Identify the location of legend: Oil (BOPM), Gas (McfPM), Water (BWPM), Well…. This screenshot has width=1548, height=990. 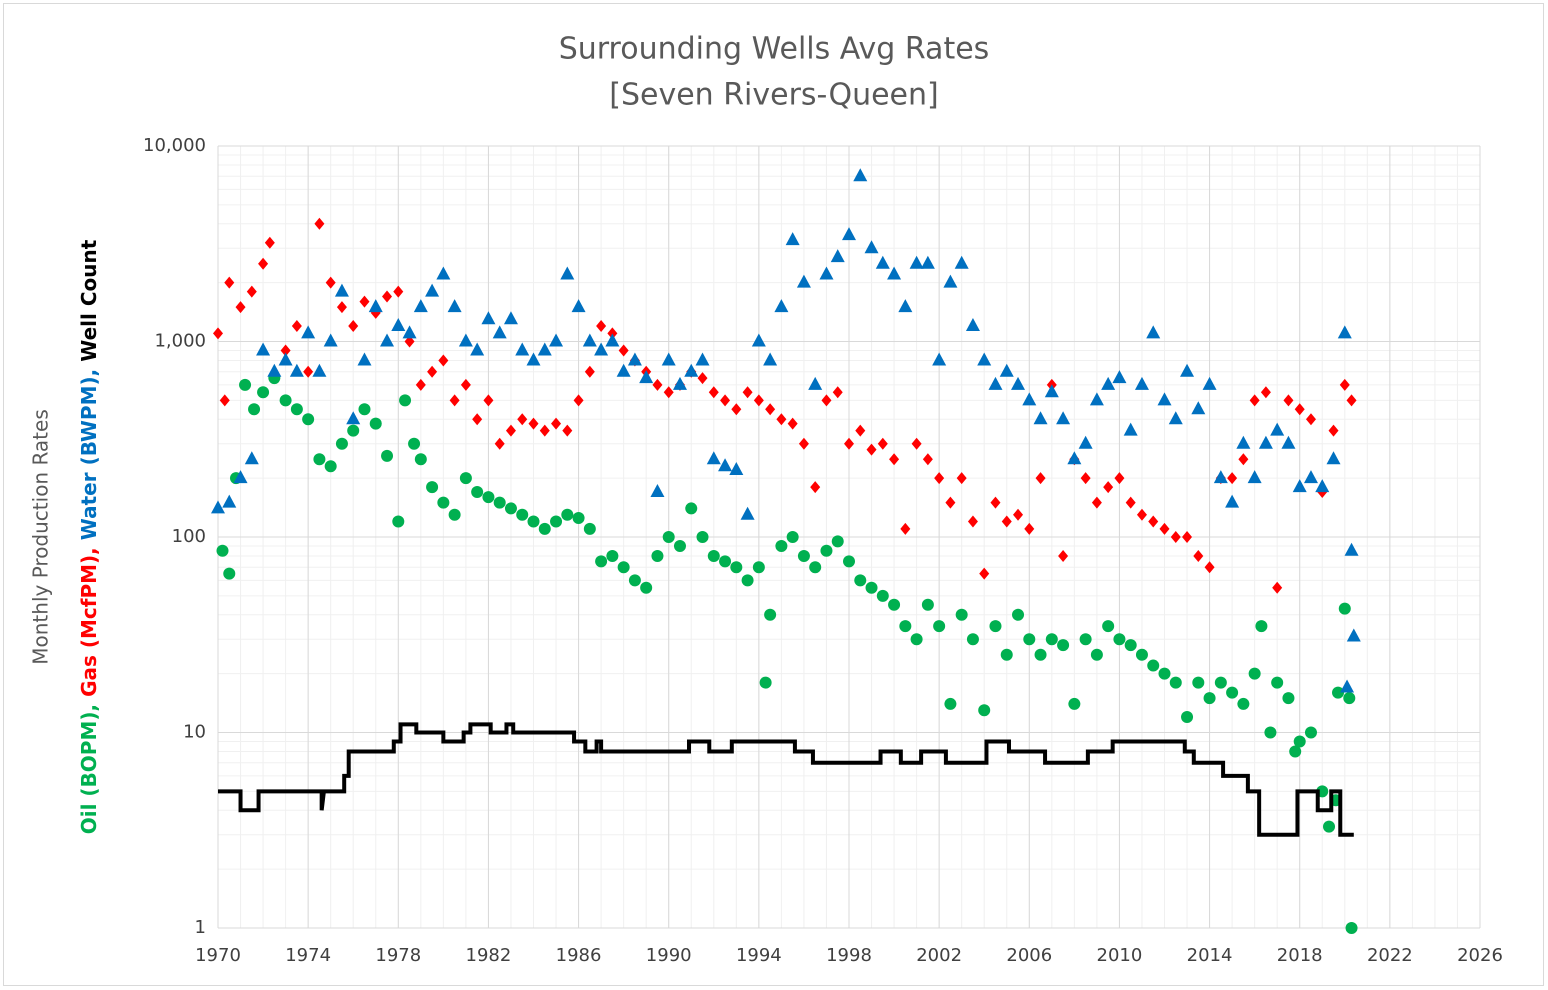
(89, 536).